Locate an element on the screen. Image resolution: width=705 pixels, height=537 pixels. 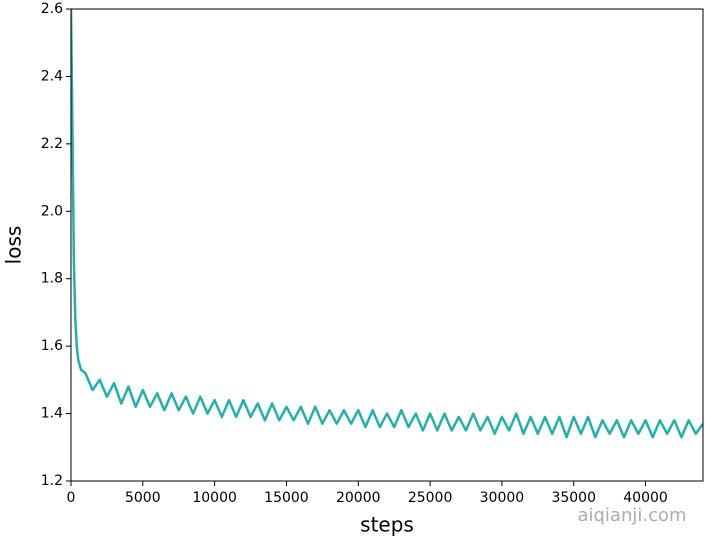
y-tick-label: 1.6 is located at coordinates (52, 346).